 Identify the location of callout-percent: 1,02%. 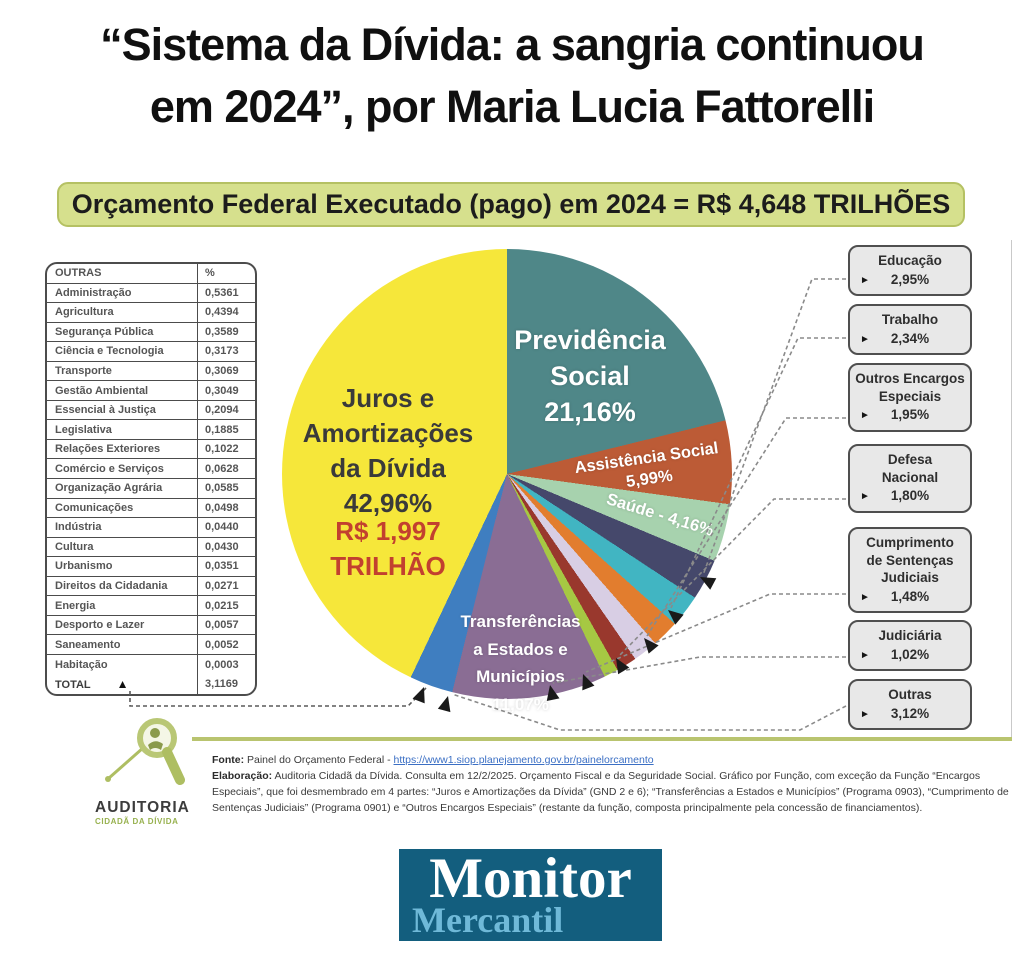
(910, 654).